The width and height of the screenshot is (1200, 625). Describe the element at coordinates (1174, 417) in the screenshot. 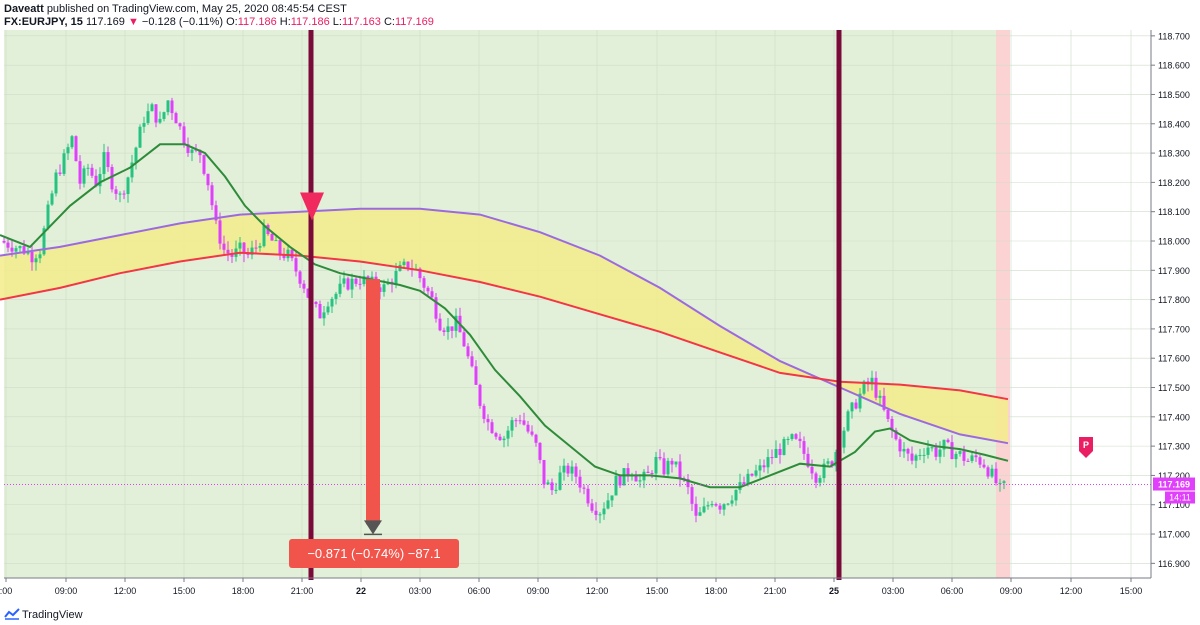

I see `y-tick-label: 117.400` at that location.